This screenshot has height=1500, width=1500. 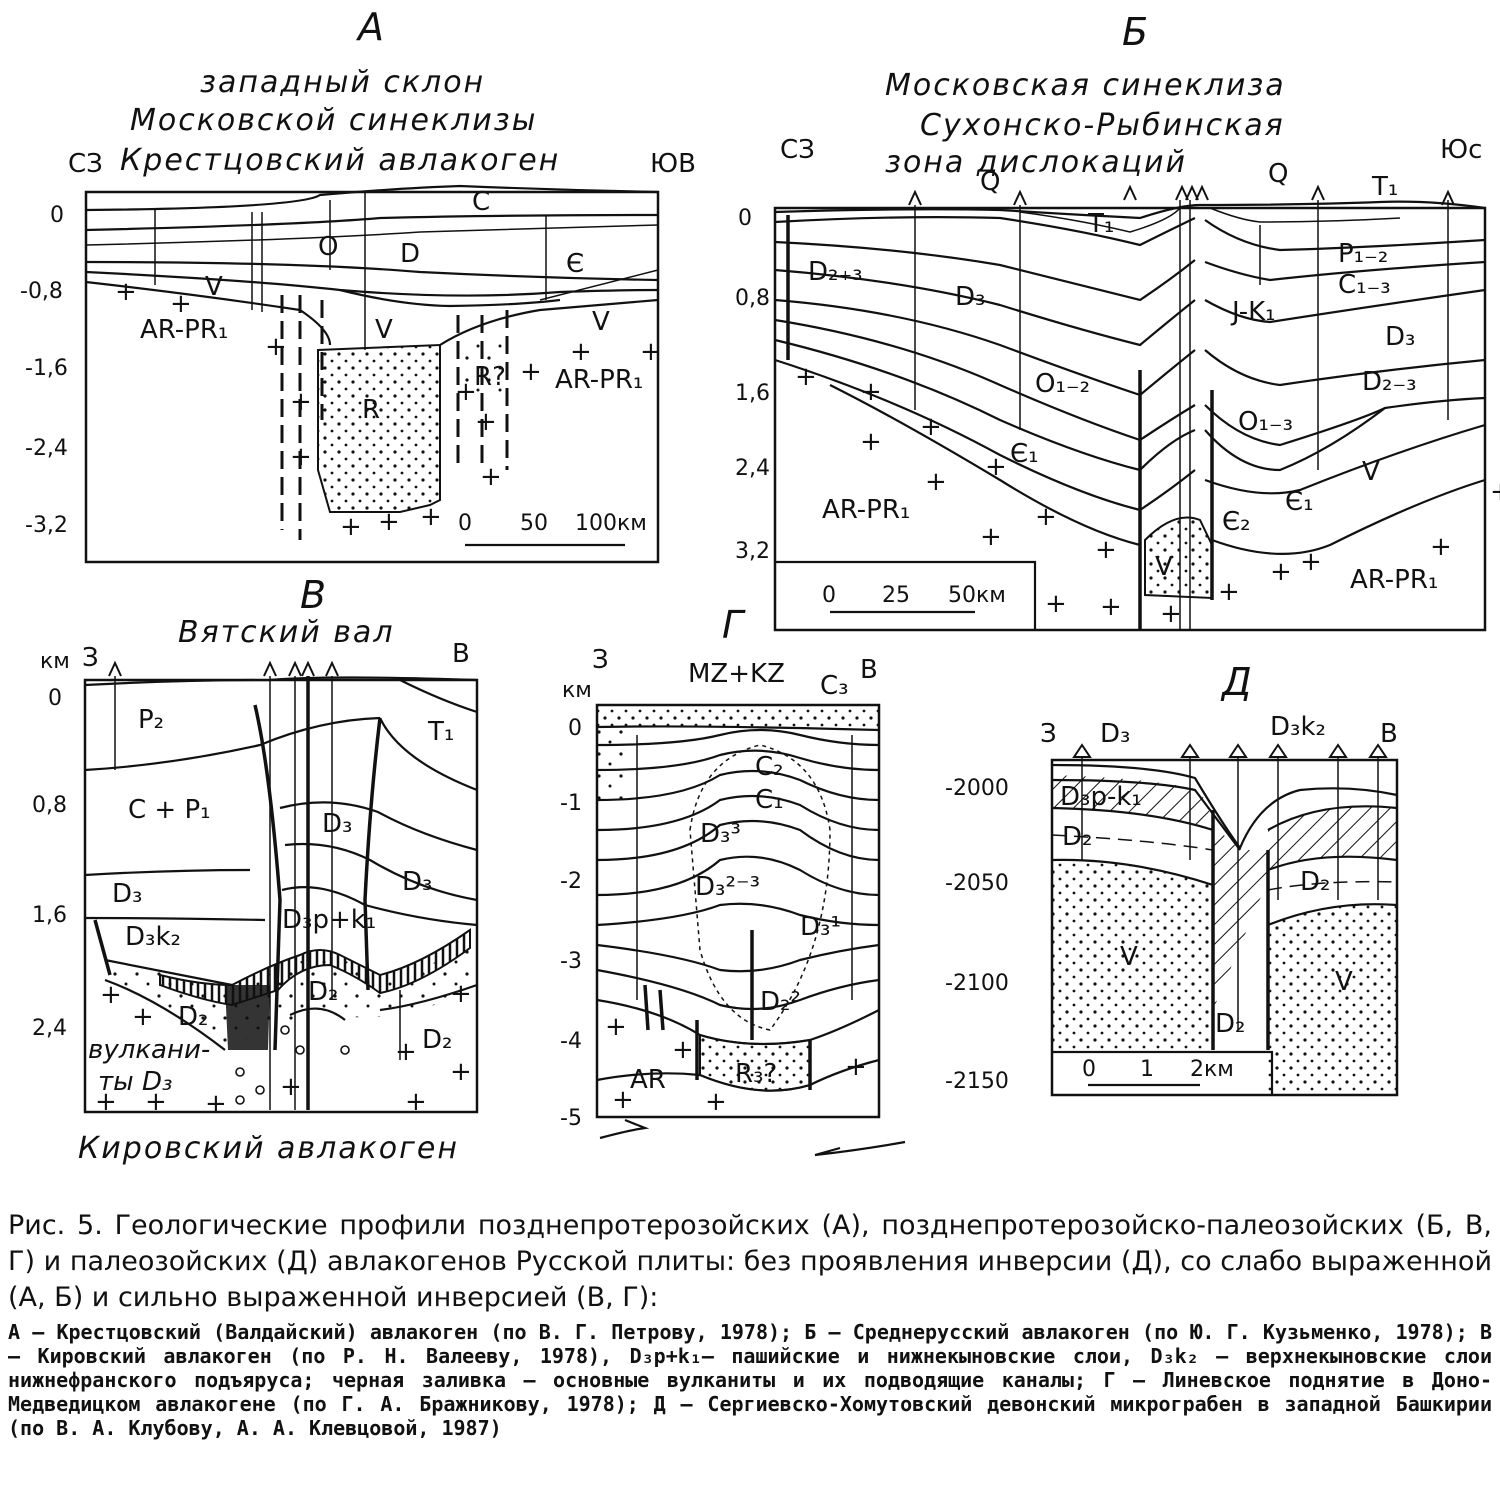 I want to click on panel-a-scale-bar: 0 50 100км, so click(x=552, y=529).